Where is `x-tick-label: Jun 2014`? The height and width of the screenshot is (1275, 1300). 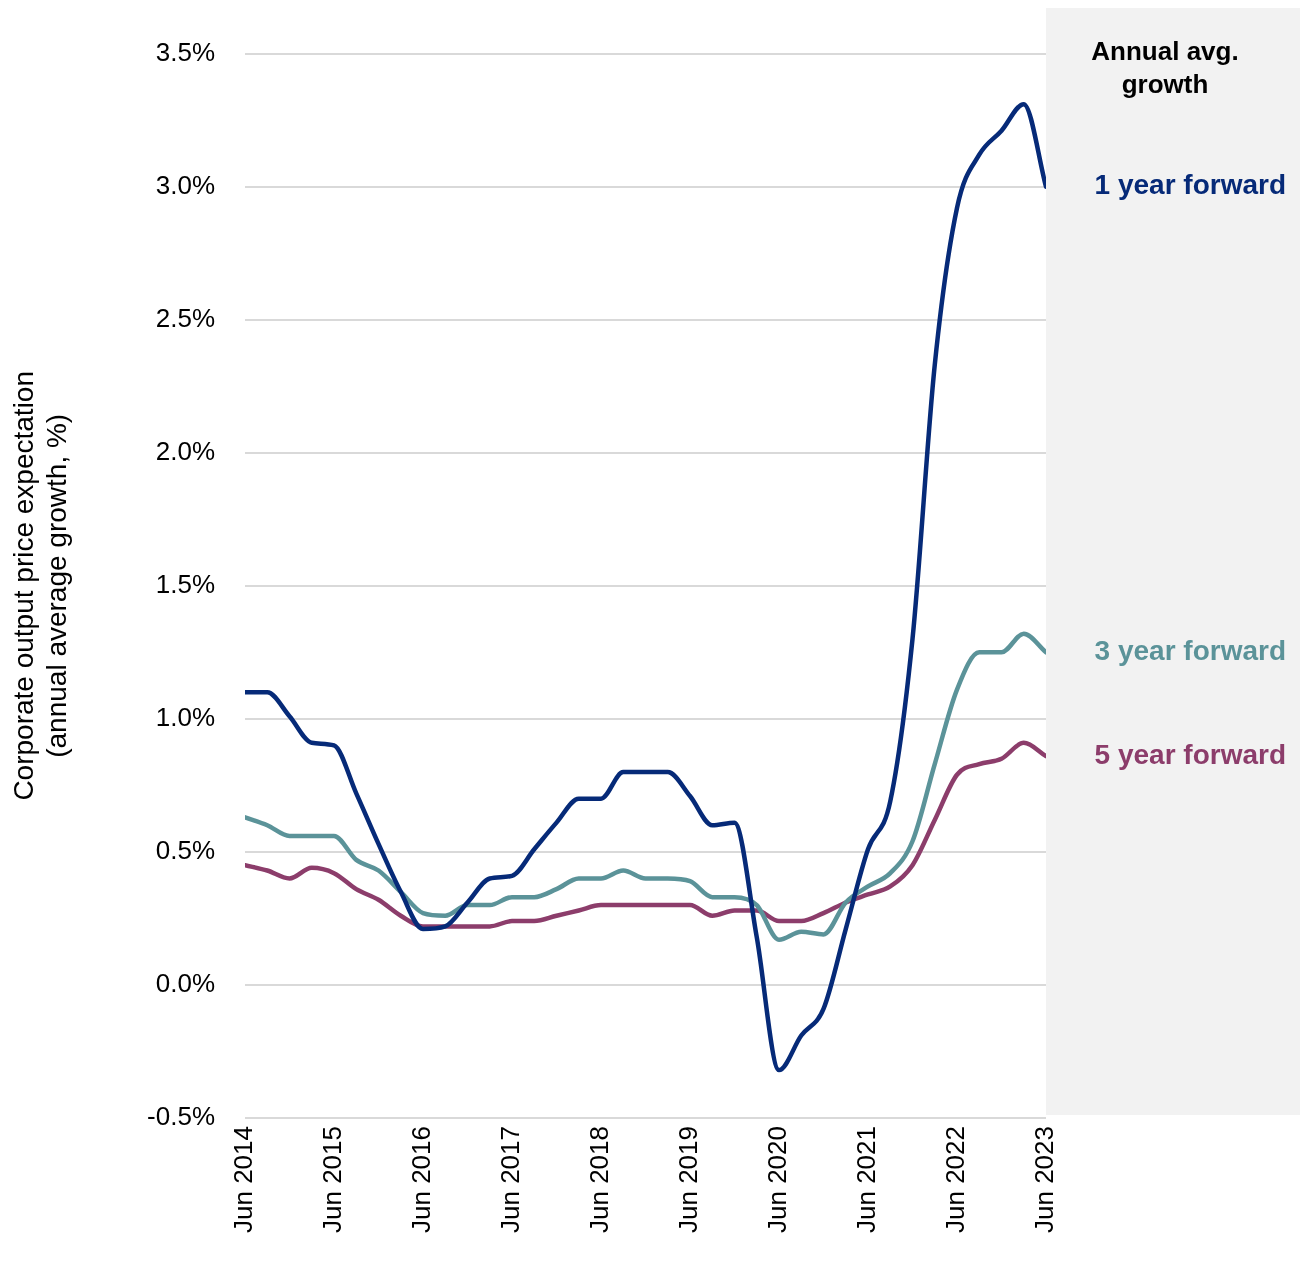 x-tick-label: Jun 2014 is located at coordinates (243, 1179).